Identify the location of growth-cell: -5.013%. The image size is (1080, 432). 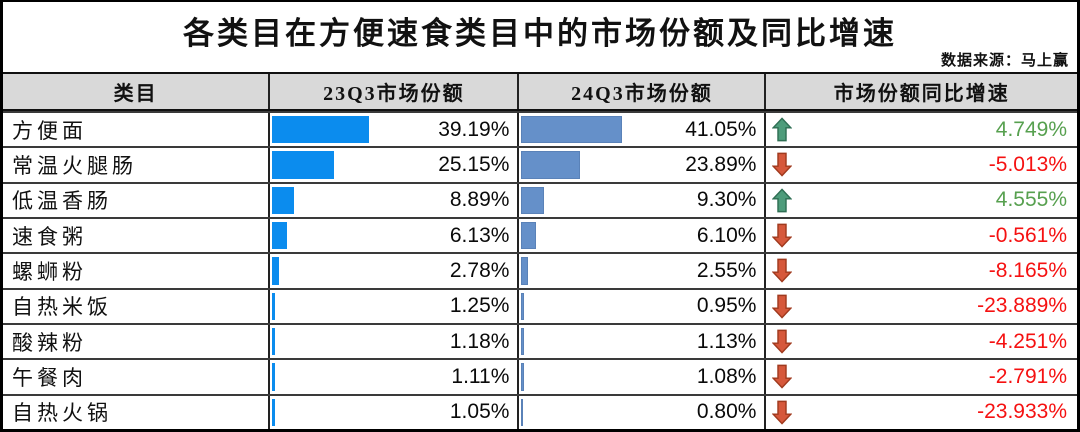
(920, 165).